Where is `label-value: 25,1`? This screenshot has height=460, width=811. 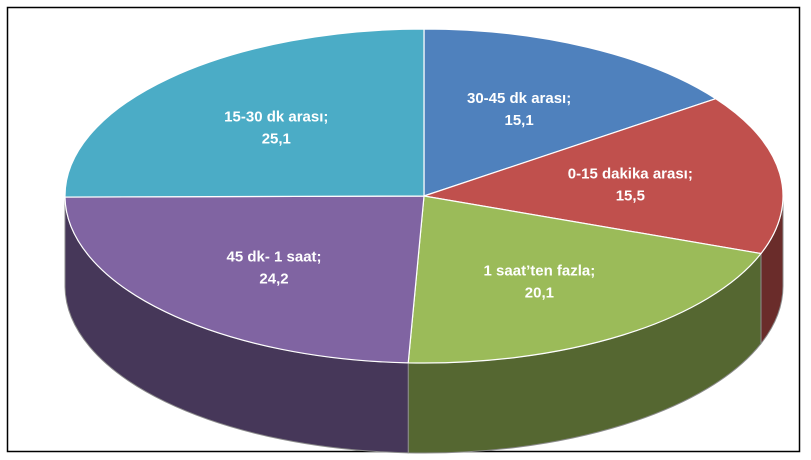
label-value: 25,1 is located at coordinates (276, 138).